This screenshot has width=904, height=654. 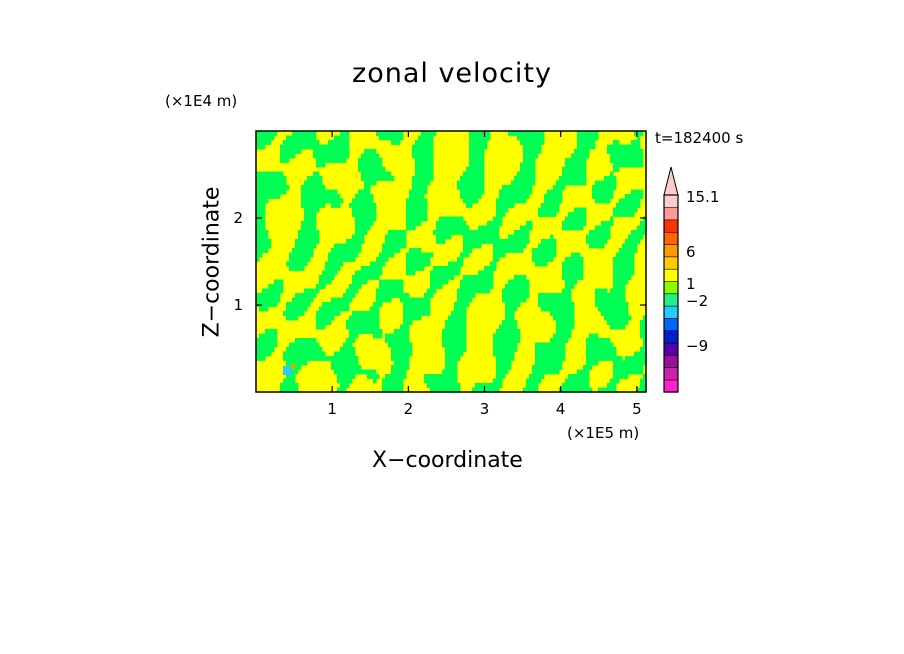 I want to click on x-tick-label: 5, so click(x=637, y=409).